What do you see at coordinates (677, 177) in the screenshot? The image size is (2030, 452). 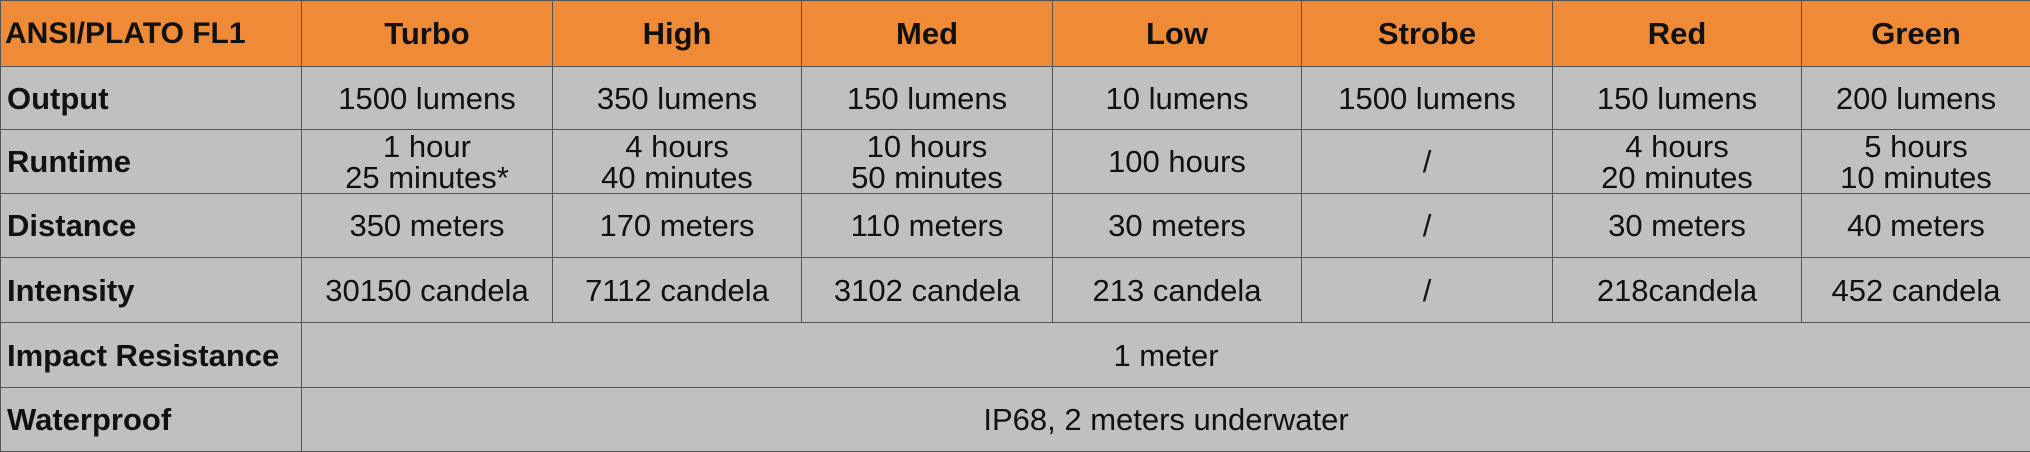 I see `runtime-high-line-2: 40 minutes` at bounding box center [677, 177].